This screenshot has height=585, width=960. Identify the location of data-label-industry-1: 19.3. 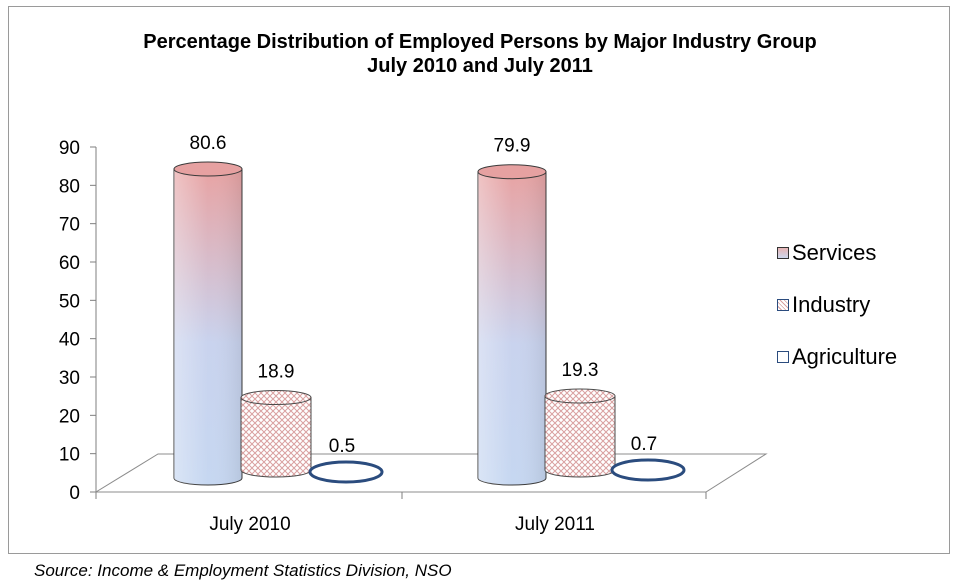
(580, 370).